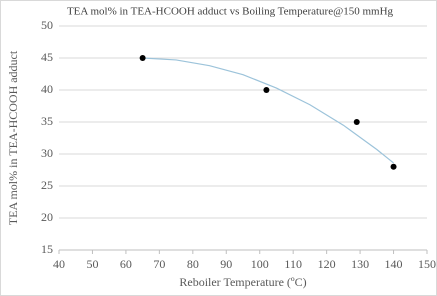  What do you see at coordinates (47, 153) in the screenshot?
I see `y-tick-label: 30` at bounding box center [47, 153].